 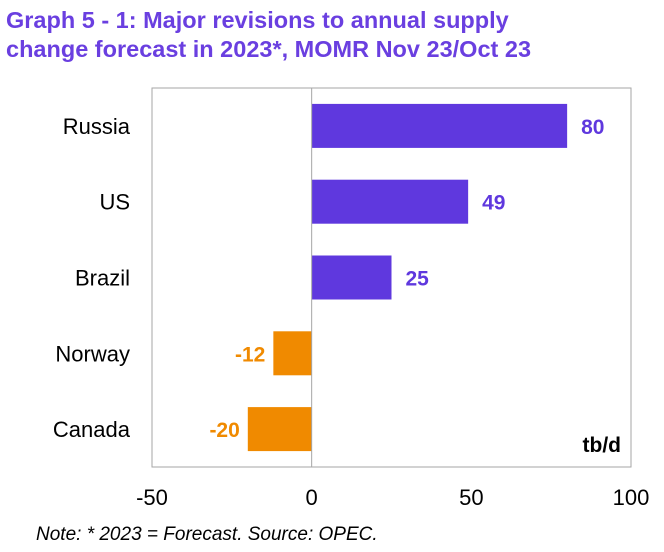 What do you see at coordinates (471, 497) in the screenshot?
I see `x-tick-label-50: 50` at bounding box center [471, 497].